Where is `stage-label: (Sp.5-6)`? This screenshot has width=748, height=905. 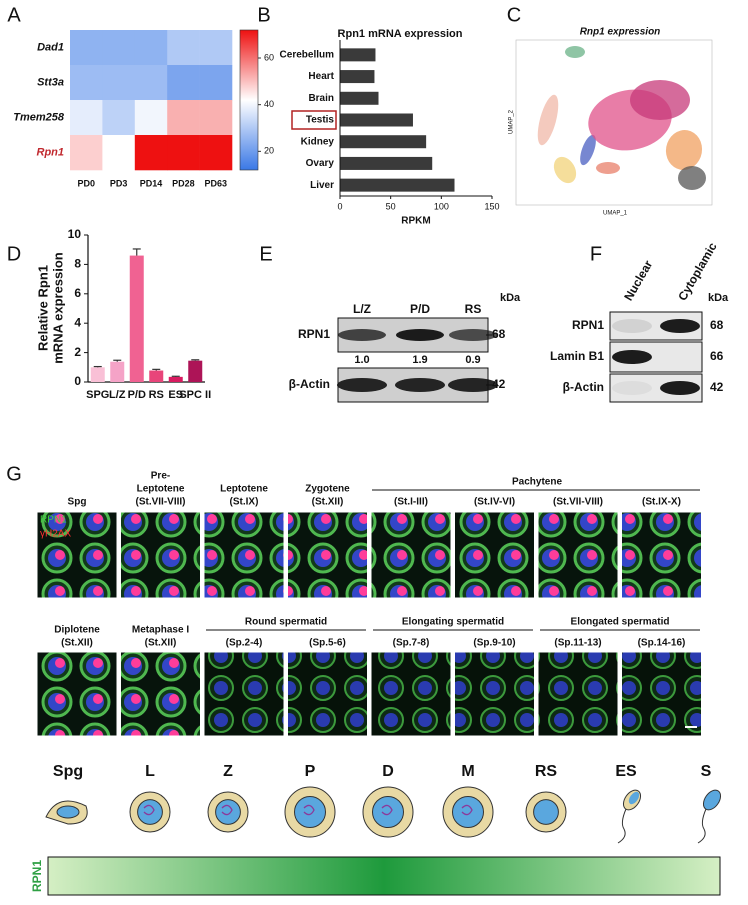 stage-label: (Sp.5-6) is located at coordinates (327, 643).